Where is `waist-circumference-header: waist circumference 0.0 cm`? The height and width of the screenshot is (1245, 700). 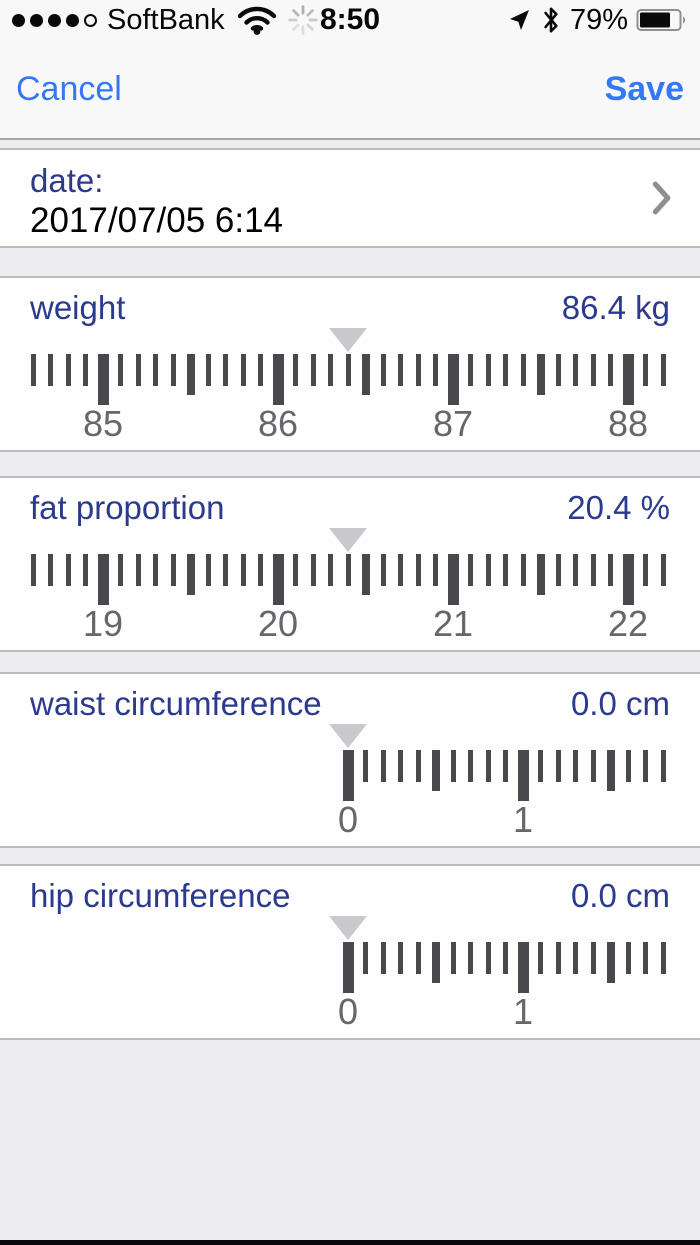 waist-circumference-header: waist circumference 0.0 cm is located at coordinates (350, 704).